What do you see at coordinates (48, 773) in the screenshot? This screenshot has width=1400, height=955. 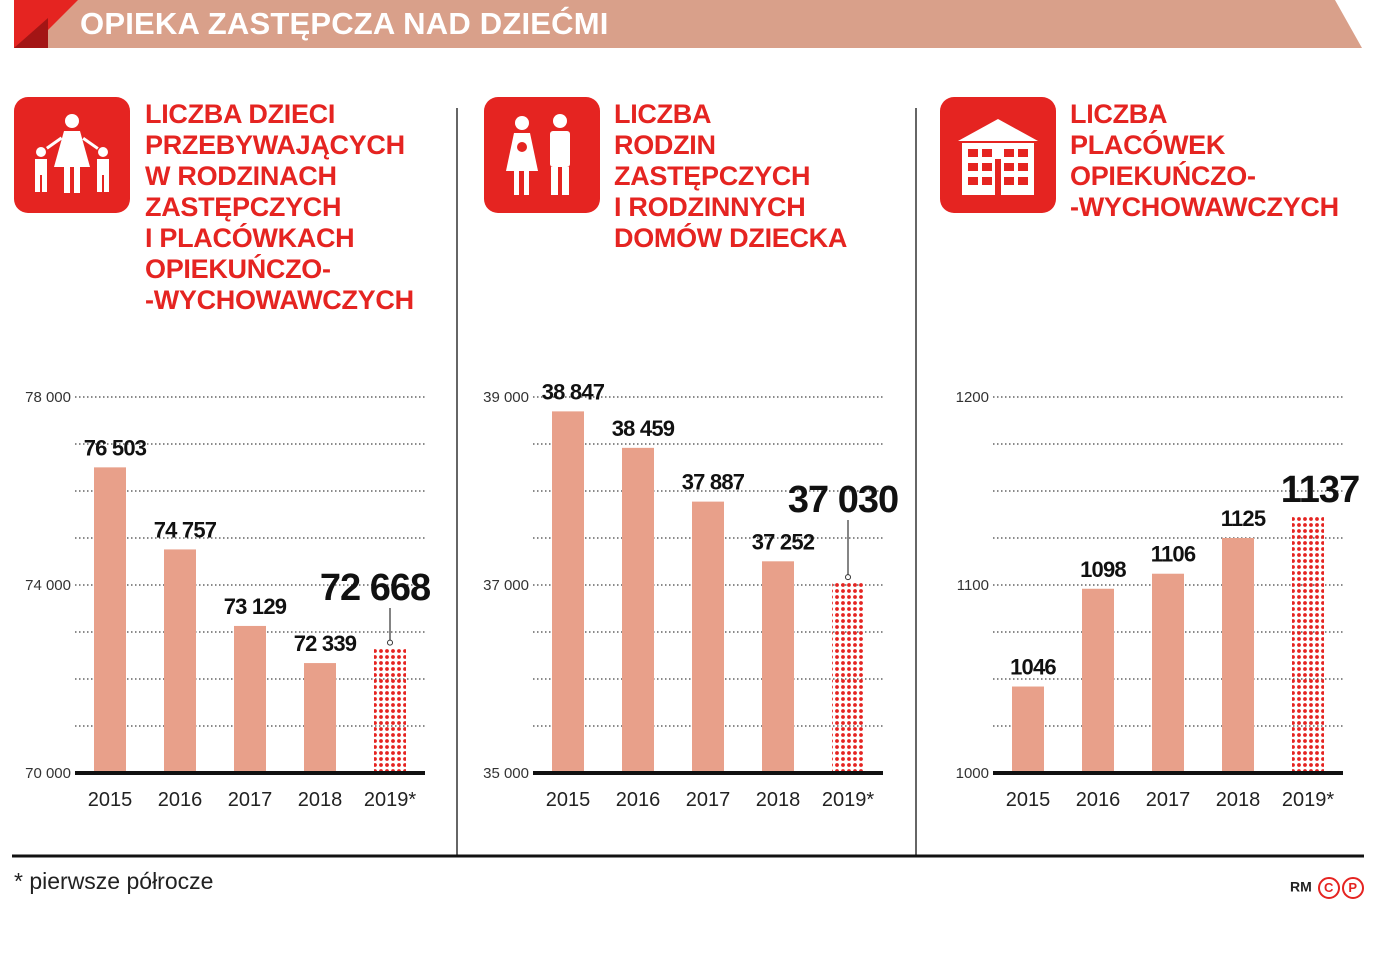 I see `y-tick-label: 70 000` at bounding box center [48, 773].